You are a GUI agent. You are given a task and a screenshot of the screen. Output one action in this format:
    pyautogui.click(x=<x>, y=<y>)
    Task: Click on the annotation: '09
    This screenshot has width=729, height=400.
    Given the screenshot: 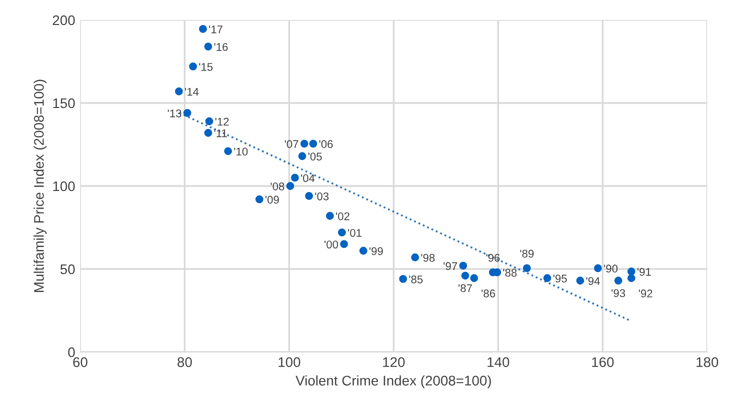 What is the action you would take?
    pyautogui.click(x=272, y=200)
    